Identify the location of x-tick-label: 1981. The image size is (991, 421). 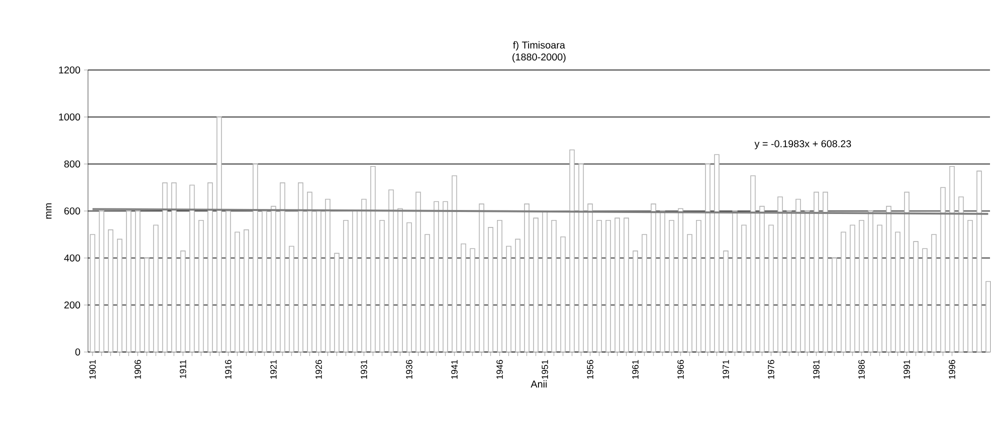
(816, 369).